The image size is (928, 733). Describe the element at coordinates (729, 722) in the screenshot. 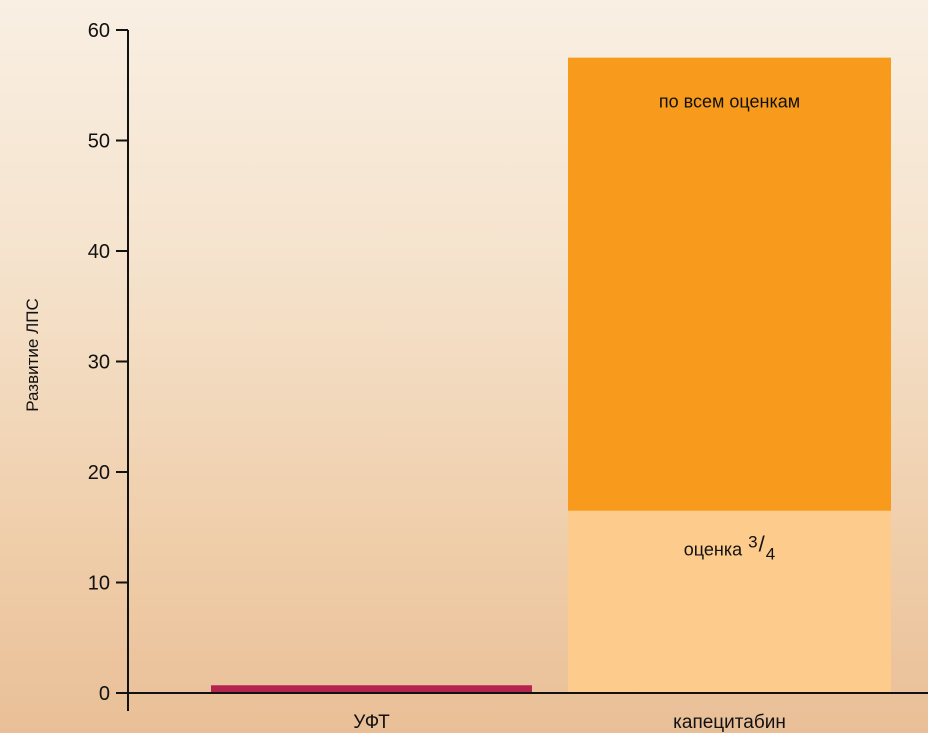

I see `x-category-label: капецитабин` at that location.